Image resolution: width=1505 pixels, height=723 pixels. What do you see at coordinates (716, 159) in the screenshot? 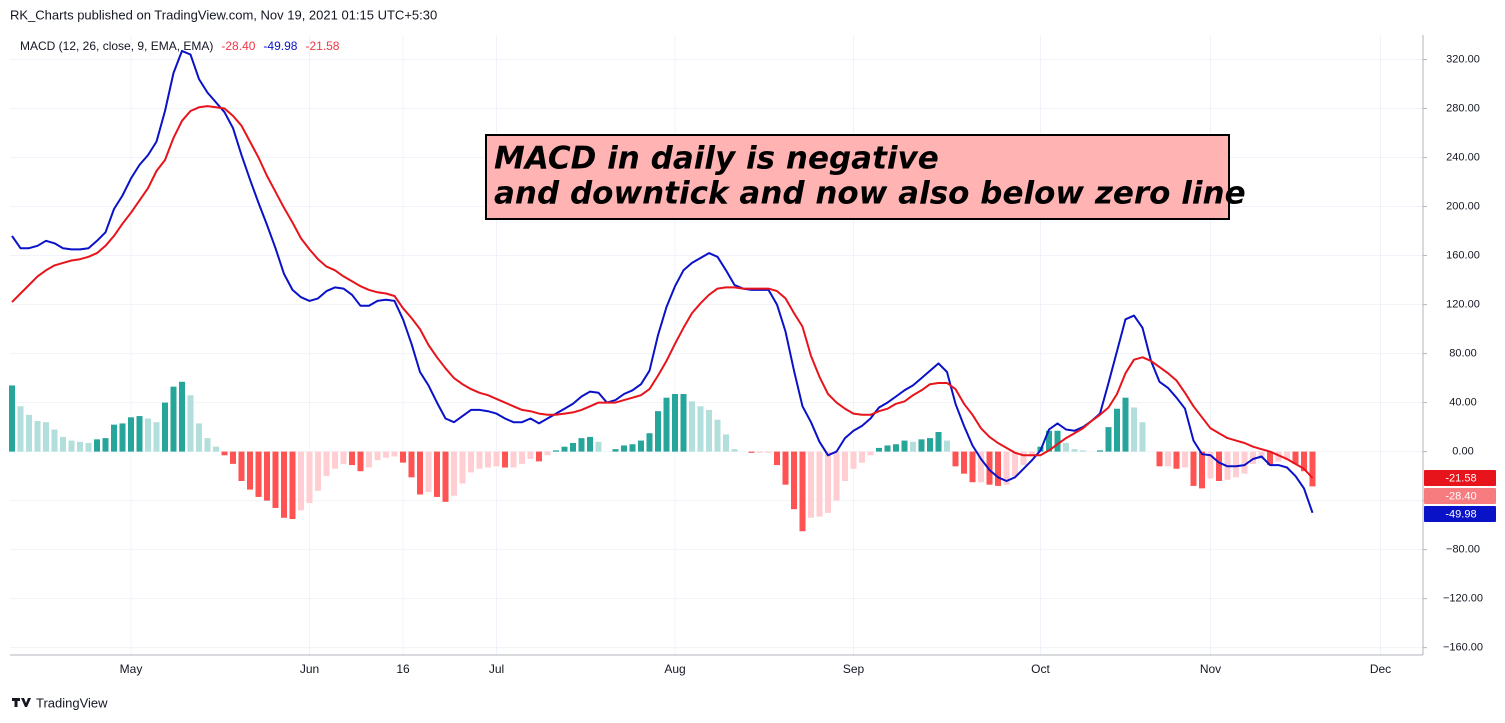
I see `annotation-line: MACD in daily is negative` at bounding box center [716, 159].